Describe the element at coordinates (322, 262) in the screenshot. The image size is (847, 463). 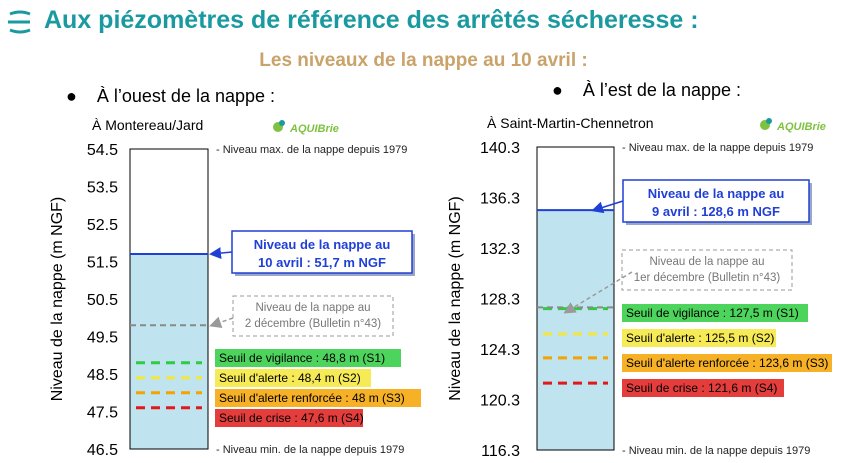
I see `current-level-label-line: 10 avril : 51,7 m NGF` at that location.